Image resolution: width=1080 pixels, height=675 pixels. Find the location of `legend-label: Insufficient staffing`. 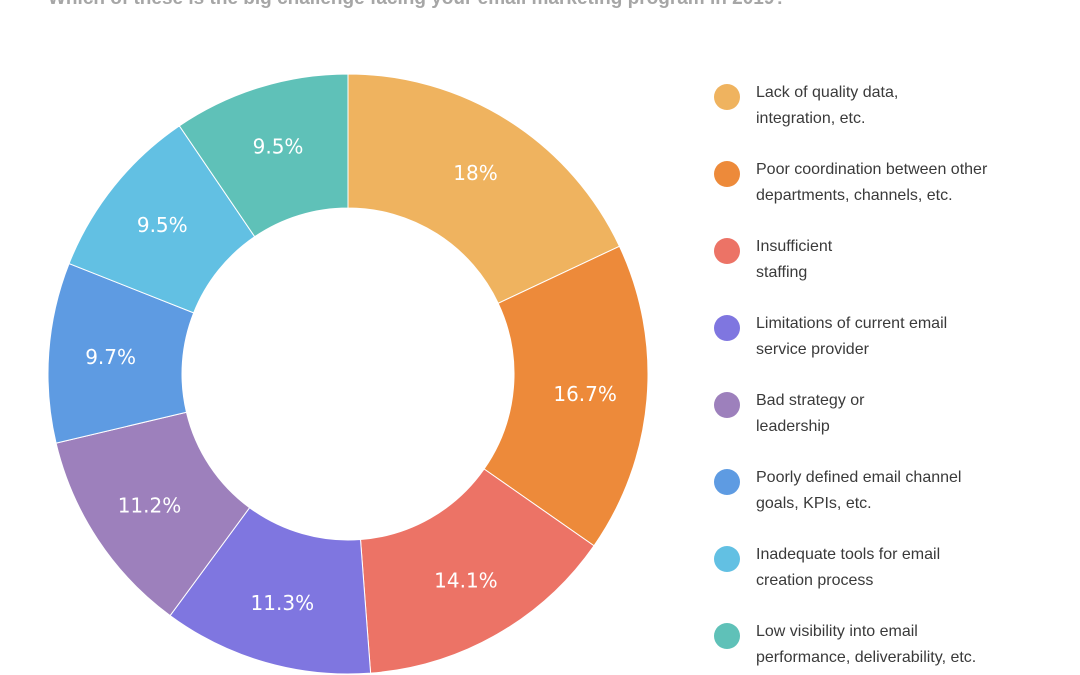

legend-label: Insufficient staffing is located at coordinates (794, 259).